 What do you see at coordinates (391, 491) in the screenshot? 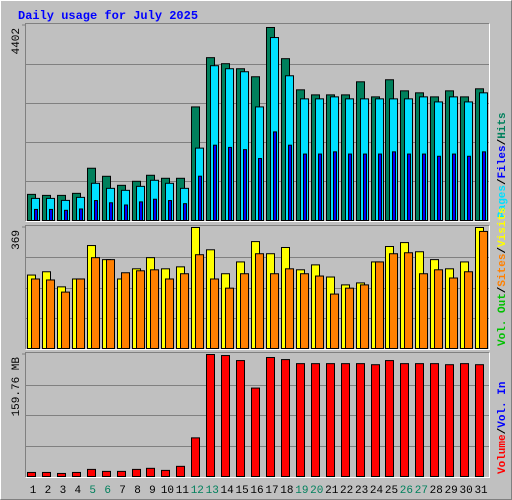
I see `x-tick-label: 25` at bounding box center [391, 491].